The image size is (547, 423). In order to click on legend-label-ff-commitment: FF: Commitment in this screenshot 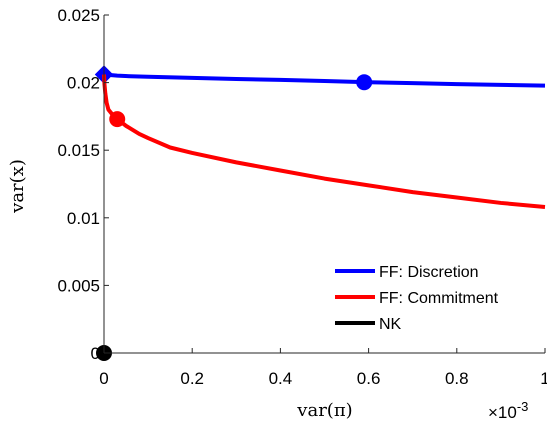, I will do `click(439, 298)`.